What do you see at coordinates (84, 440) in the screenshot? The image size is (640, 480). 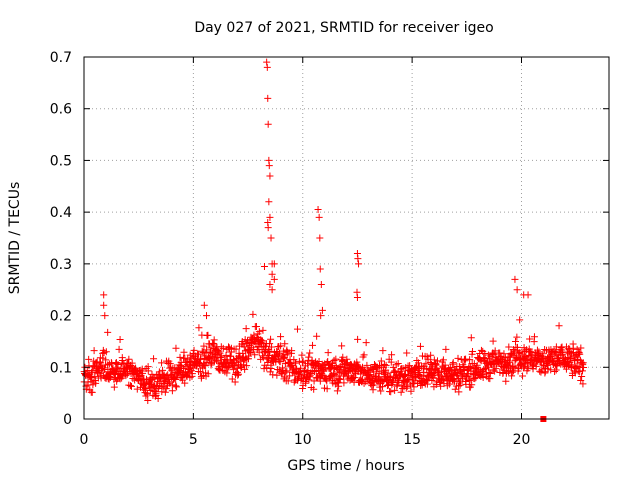 I see `x-tick-label: 0` at bounding box center [84, 440].